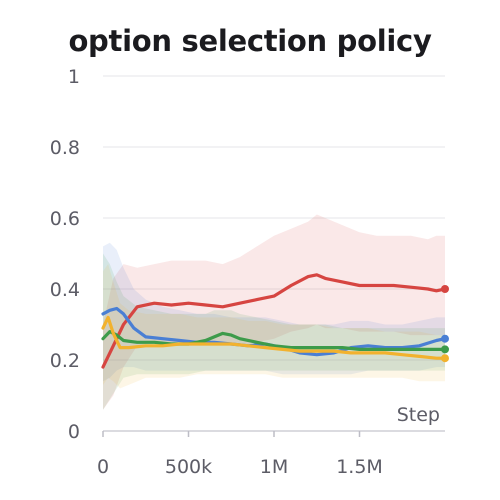 The height and width of the screenshot is (500, 500). Describe the element at coordinates (250, 41) in the screenshot. I see `chart-title: option selection policy` at that location.